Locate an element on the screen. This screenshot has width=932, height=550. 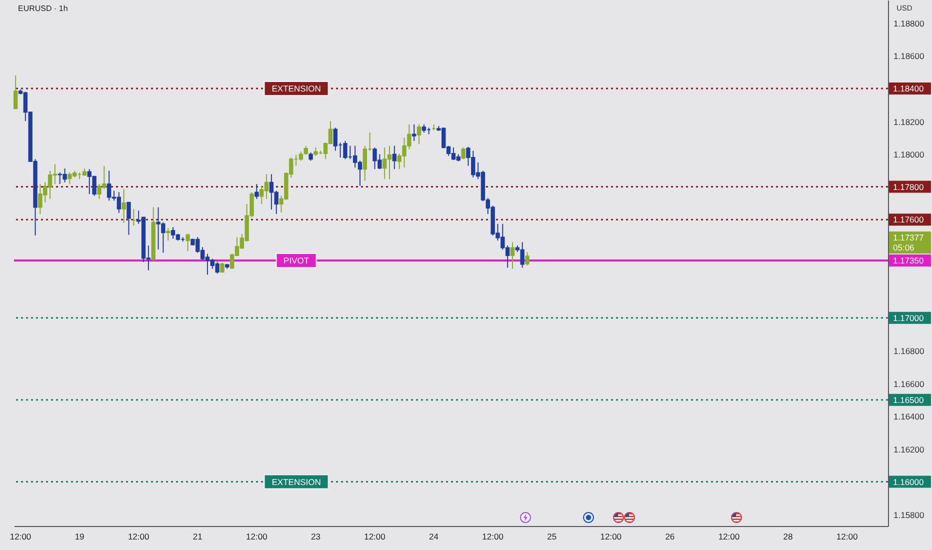
x-tick-label: 21 is located at coordinates (197, 537).